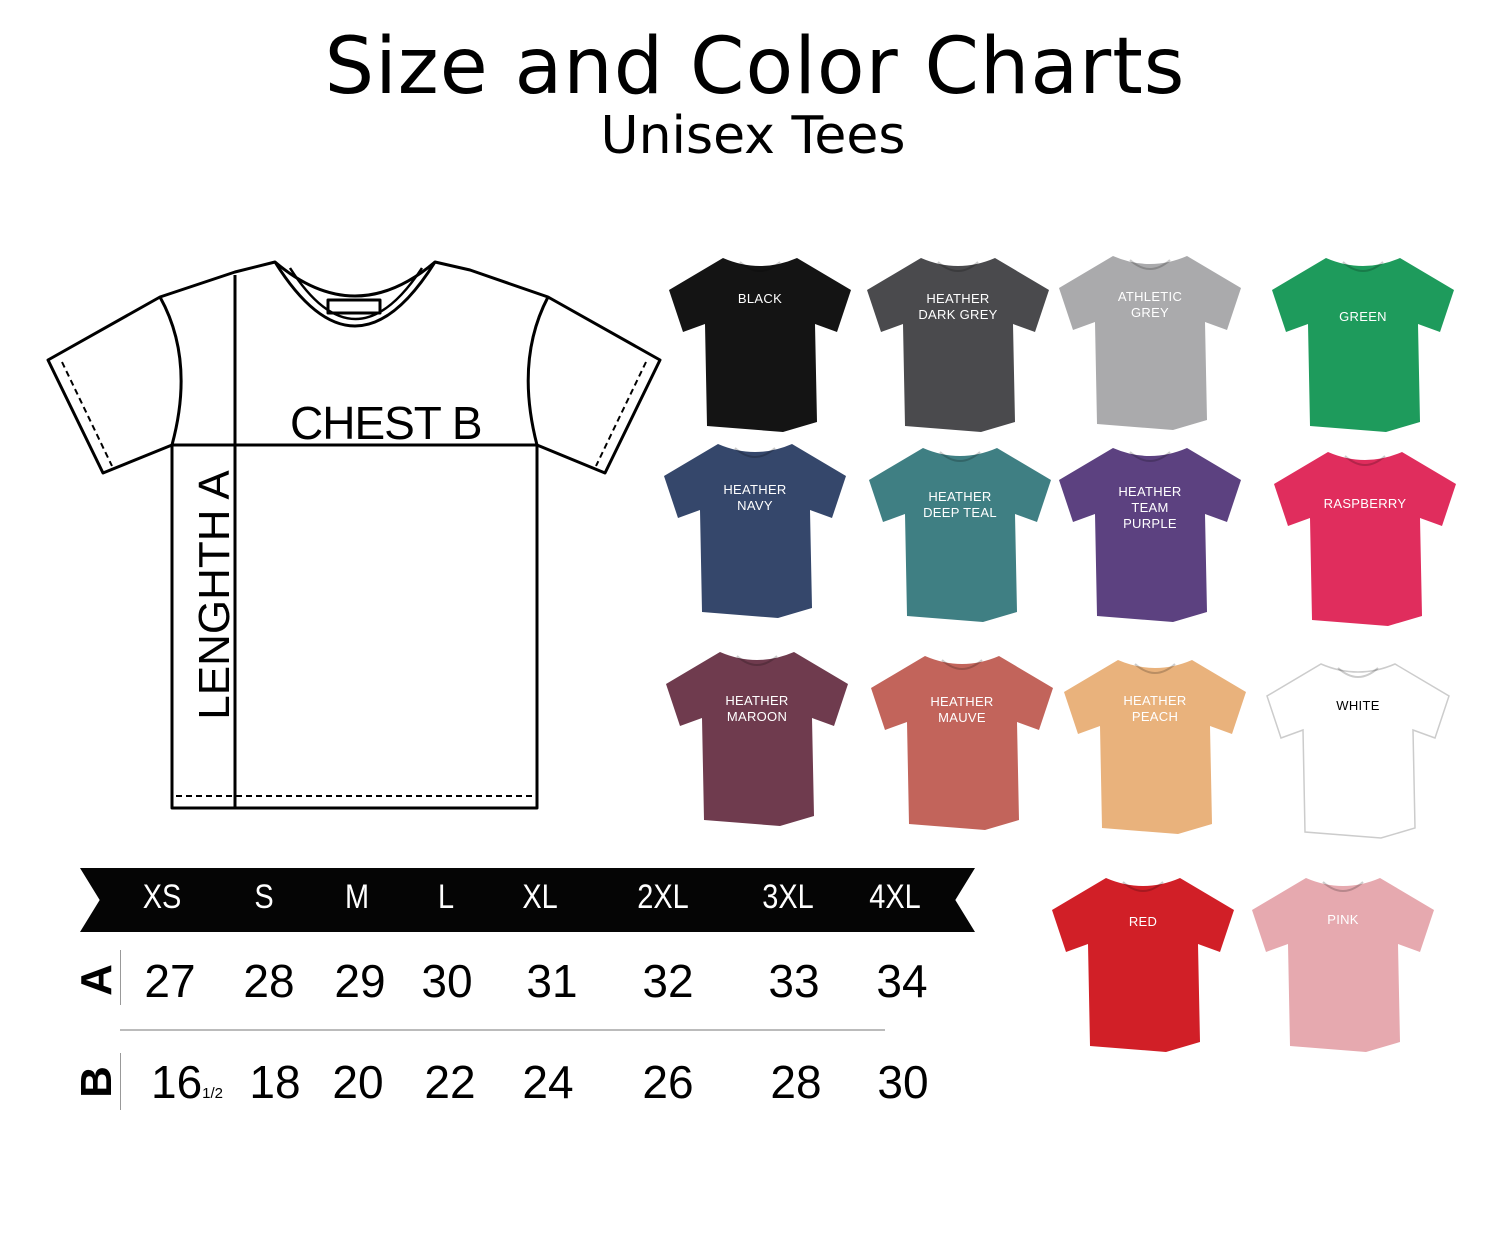 The height and width of the screenshot is (1240, 1500). Describe the element at coordinates (903, 1082) in the screenshot. I see `chest-value: 30` at that location.